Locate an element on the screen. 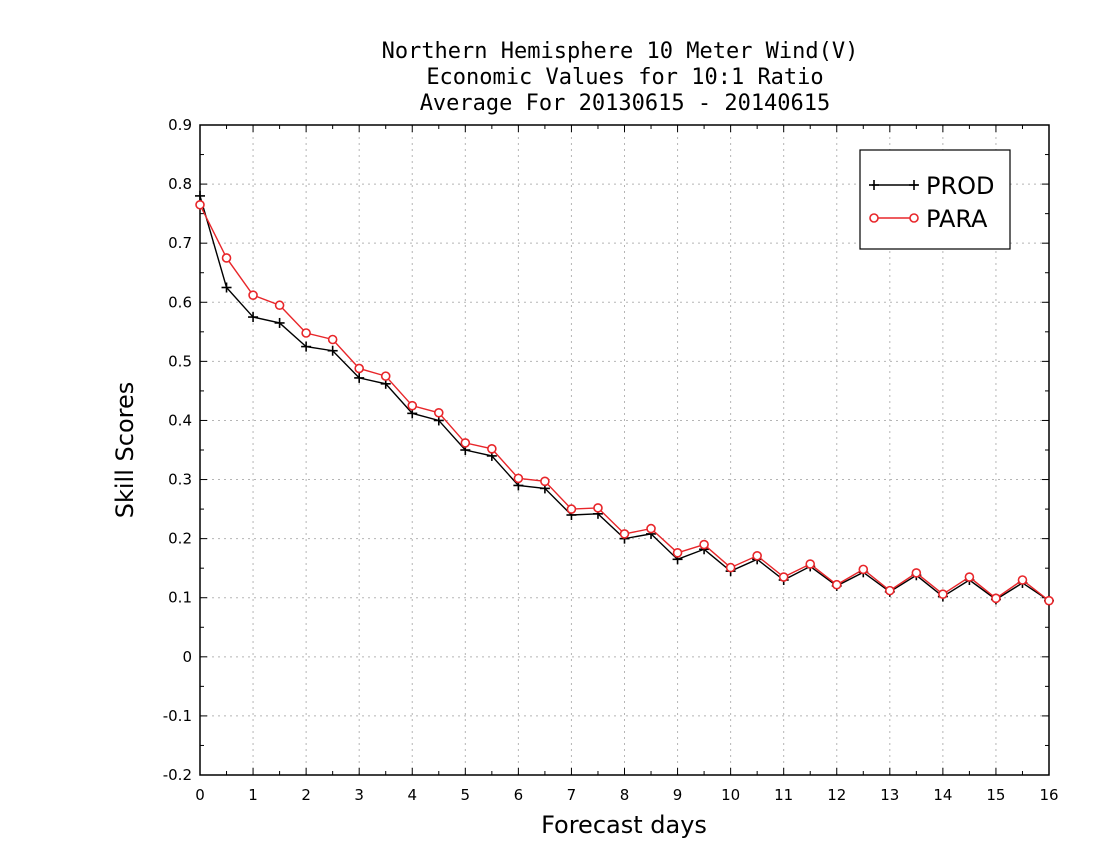 The width and height of the screenshot is (1100, 850). y-tick-label: 0 is located at coordinates (187, 657).